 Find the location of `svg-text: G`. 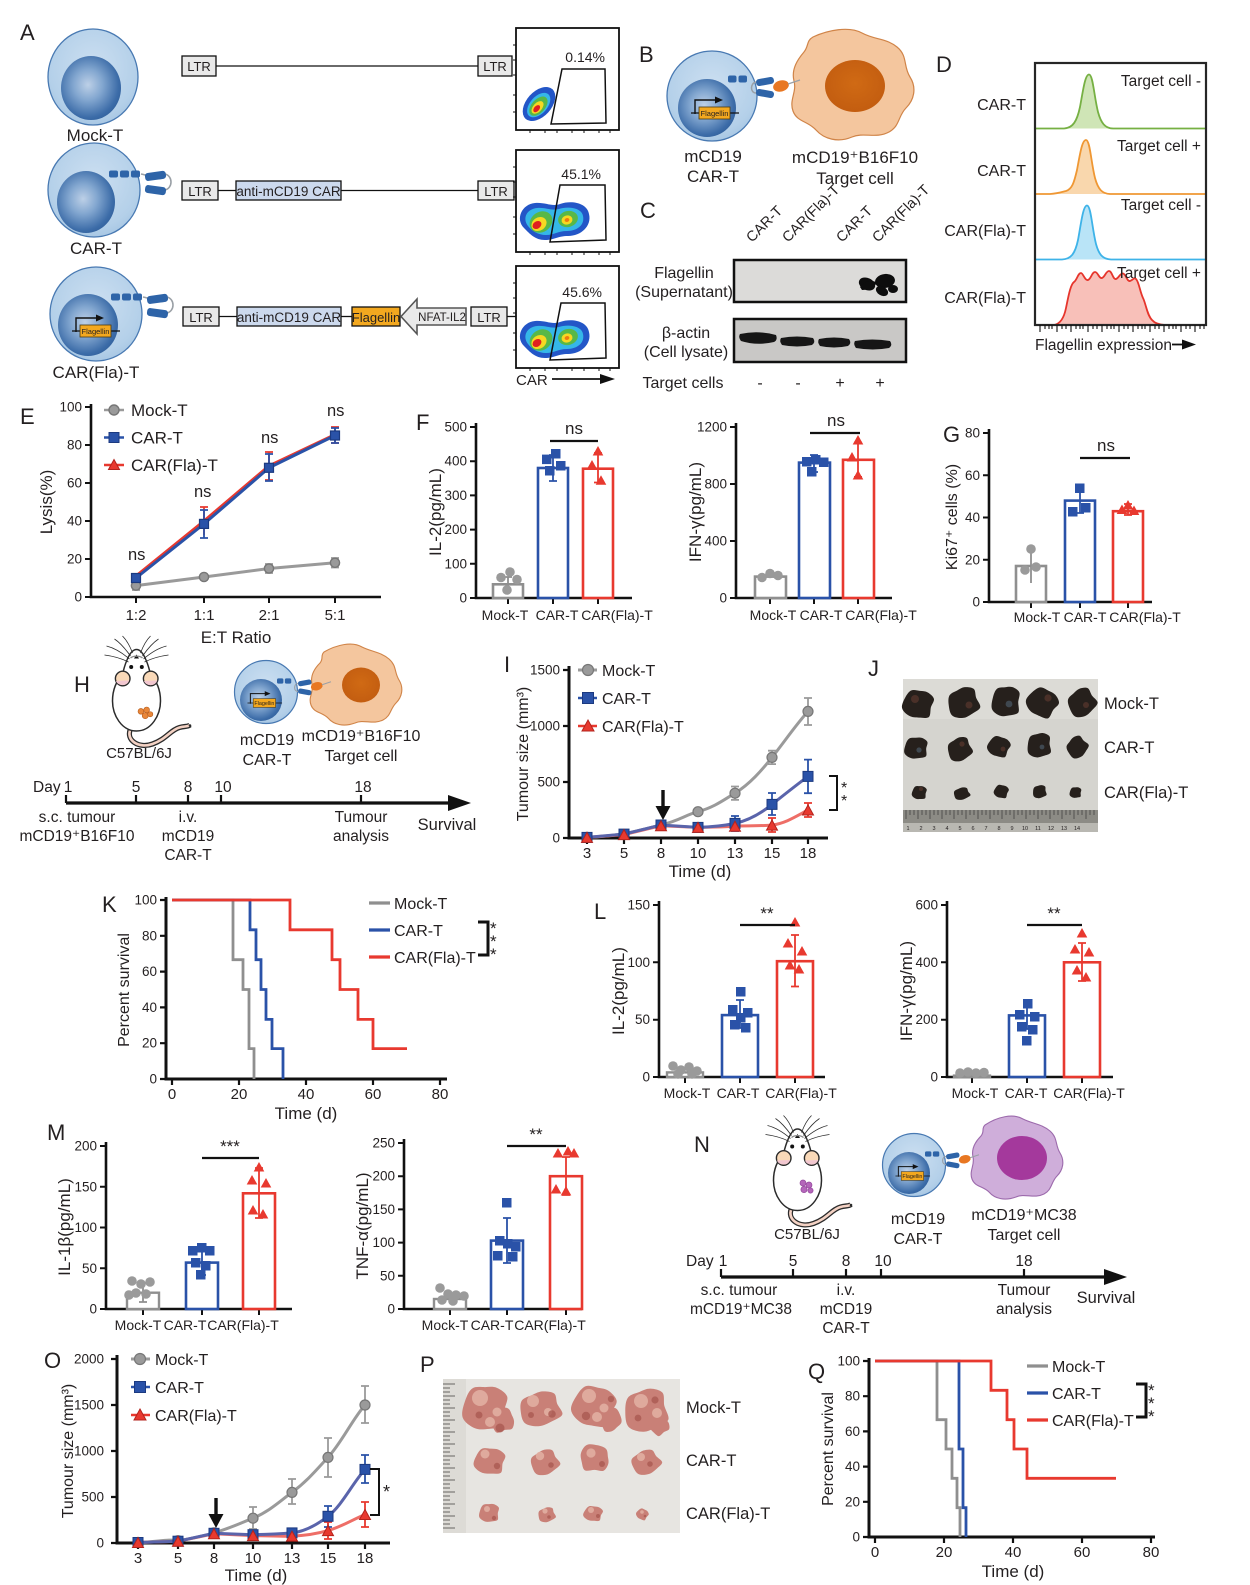

svg-text: G is located at coordinates (951, 434).